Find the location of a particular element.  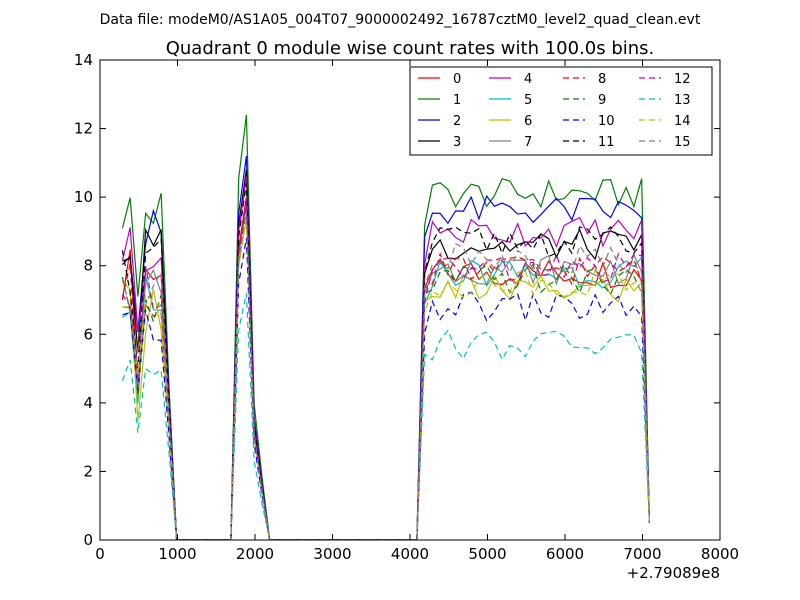

x-tick-label: 7000 is located at coordinates (642, 554).